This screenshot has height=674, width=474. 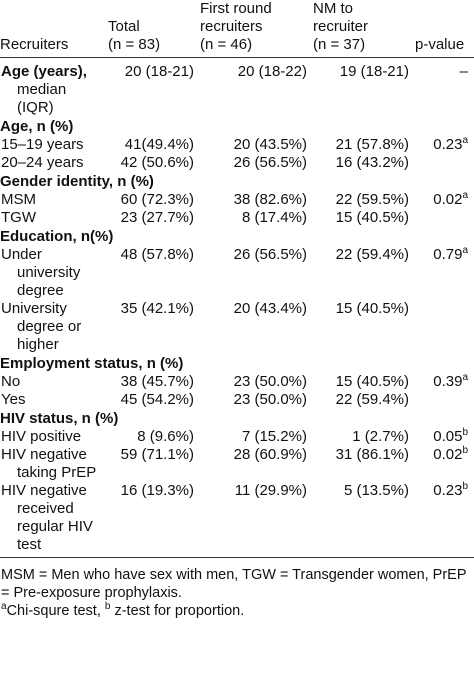 I want to click on header-nm: NM to recruiter (n = 37), so click(x=364, y=29).